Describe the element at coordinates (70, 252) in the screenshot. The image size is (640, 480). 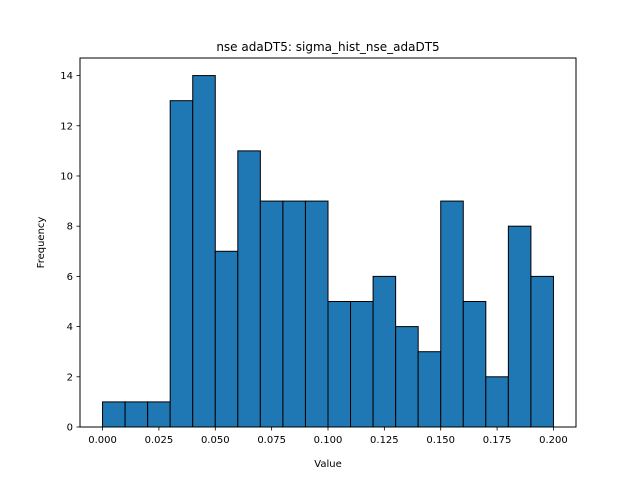
I see `y-axis-ticks: 0 2 4 6 8 10 12 14` at that location.